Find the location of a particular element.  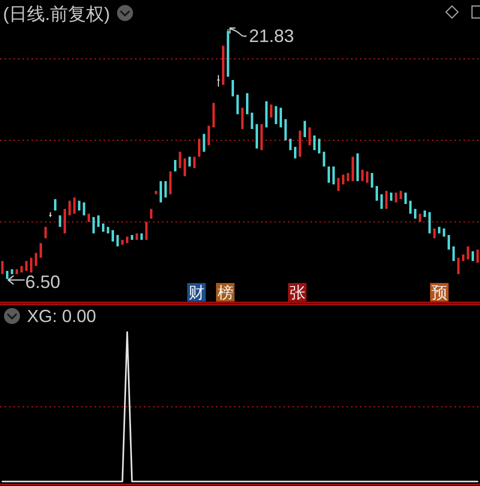

annotation: 财 is located at coordinates (196, 293).